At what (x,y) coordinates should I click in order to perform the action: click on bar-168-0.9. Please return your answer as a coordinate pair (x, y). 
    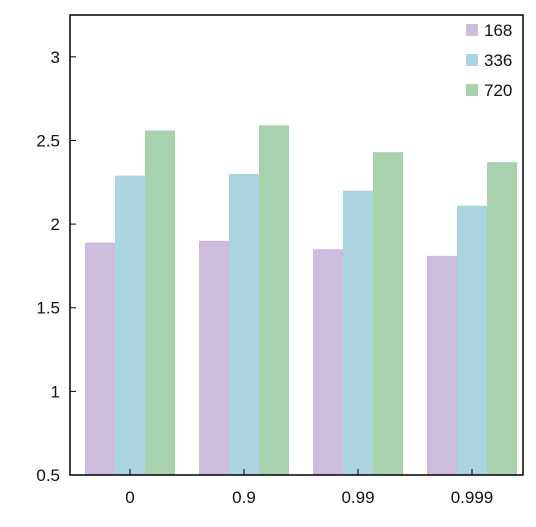
    Looking at the image, I should click on (214, 357).